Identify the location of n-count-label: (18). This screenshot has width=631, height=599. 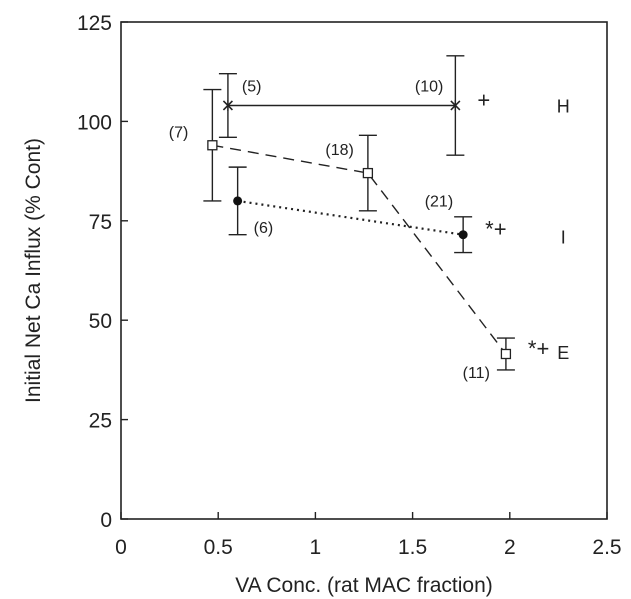
(339, 150).